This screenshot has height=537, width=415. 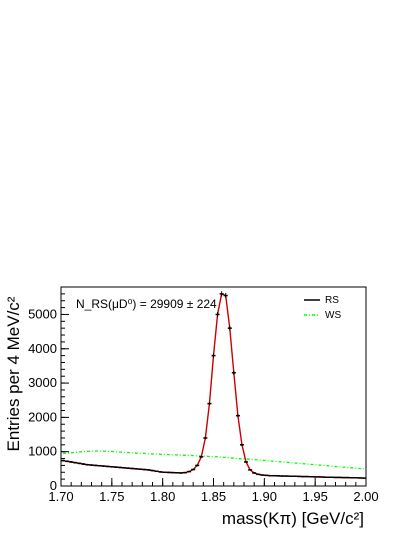 What do you see at coordinates (146, 304) in the screenshot?
I see `fit-annotation: N_RS(μD⁰) = 29909 ± 224` at bounding box center [146, 304].